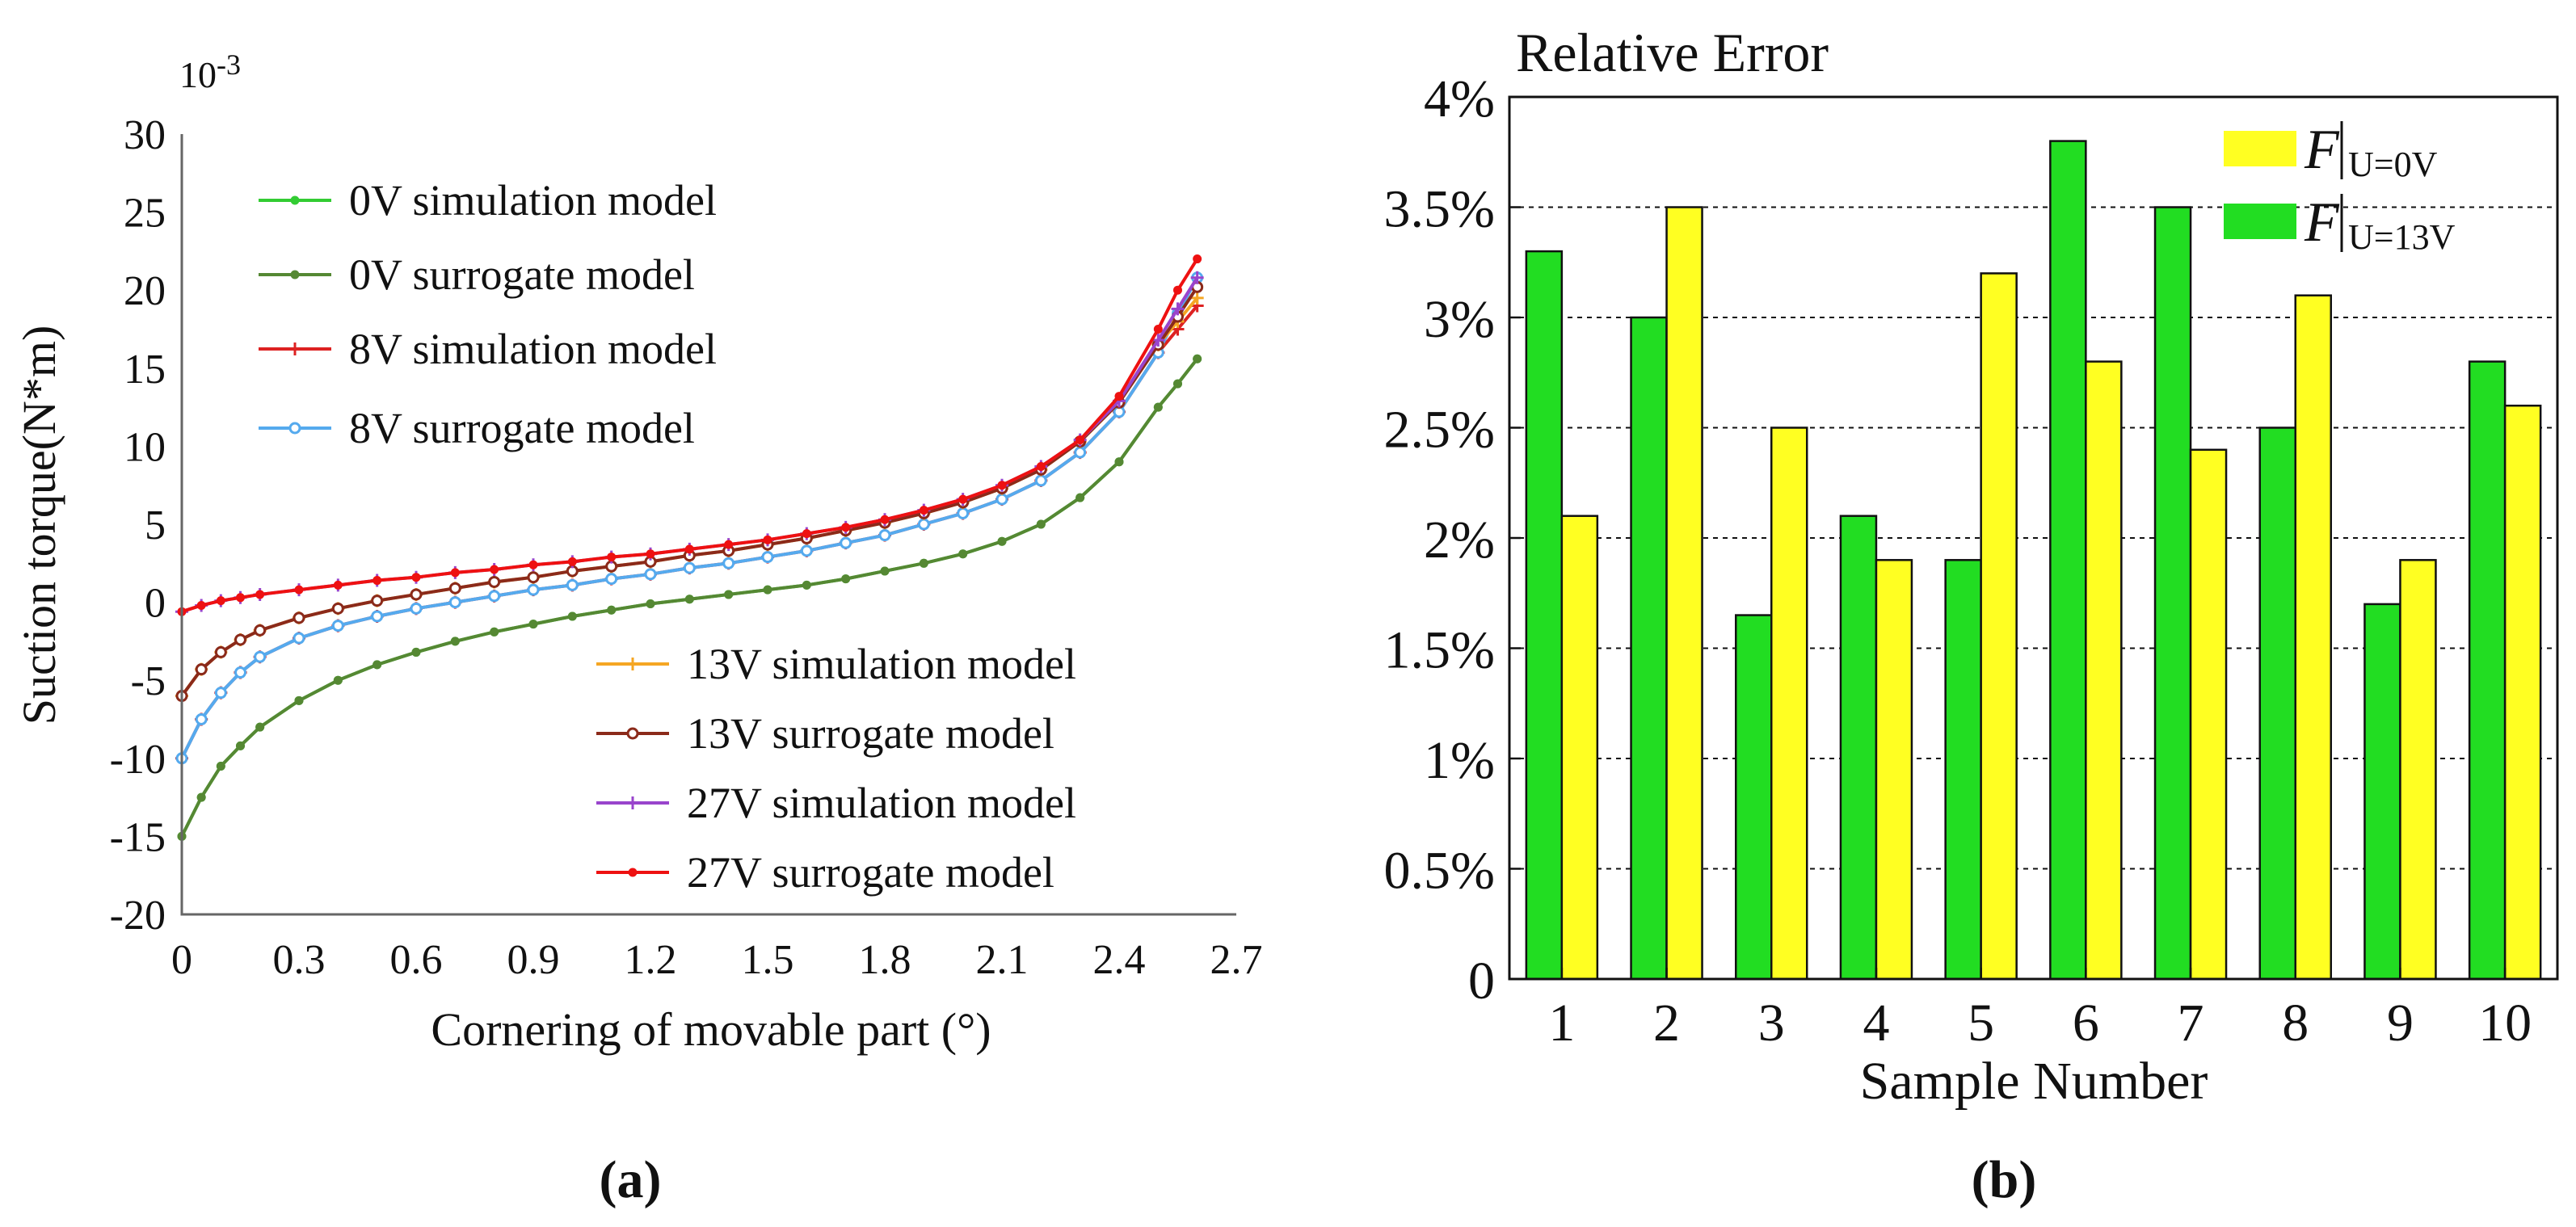  I want to click on a-series-line, so click(689, 492).